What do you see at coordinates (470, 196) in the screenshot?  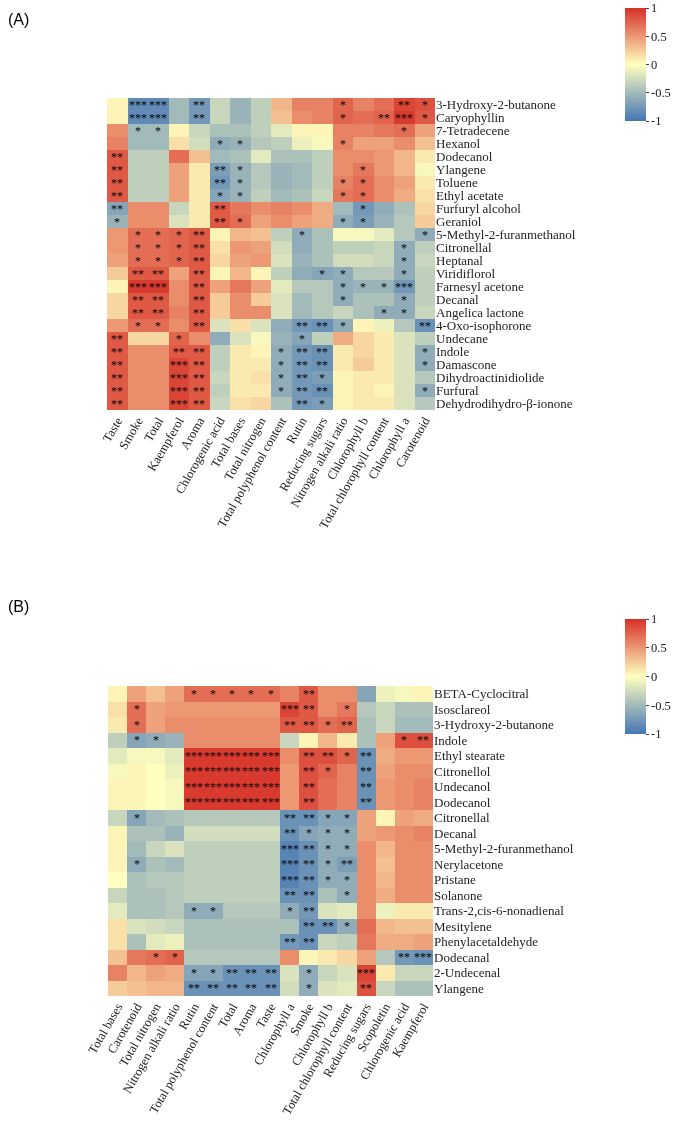 I see `y-tick-label: Ethyl acetate` at bounding box center [470, 196].